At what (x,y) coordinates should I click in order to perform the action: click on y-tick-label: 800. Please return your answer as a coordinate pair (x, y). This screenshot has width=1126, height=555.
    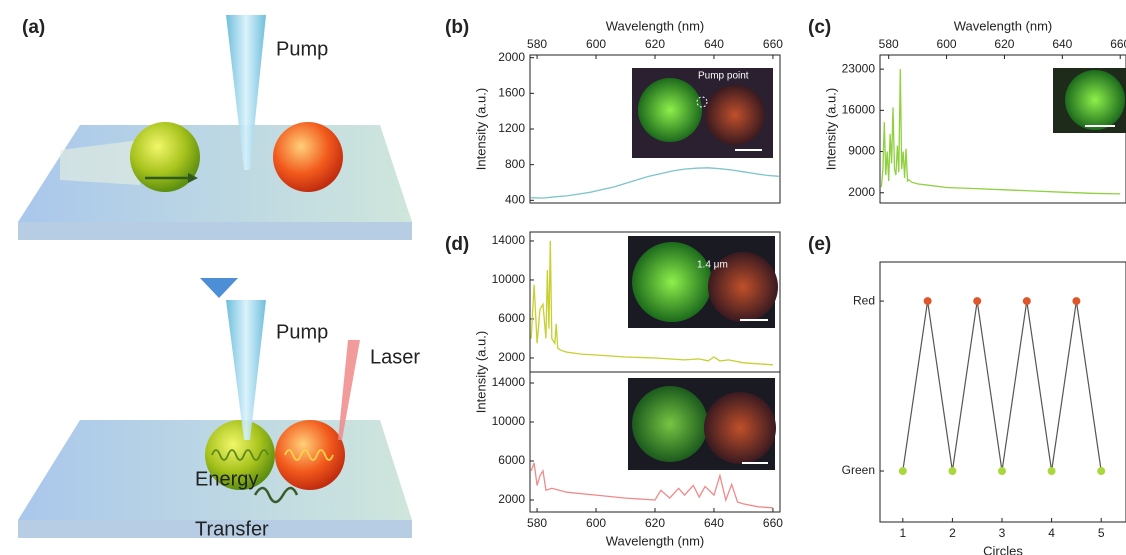
    Looking at the image, I should click on (515, 164).